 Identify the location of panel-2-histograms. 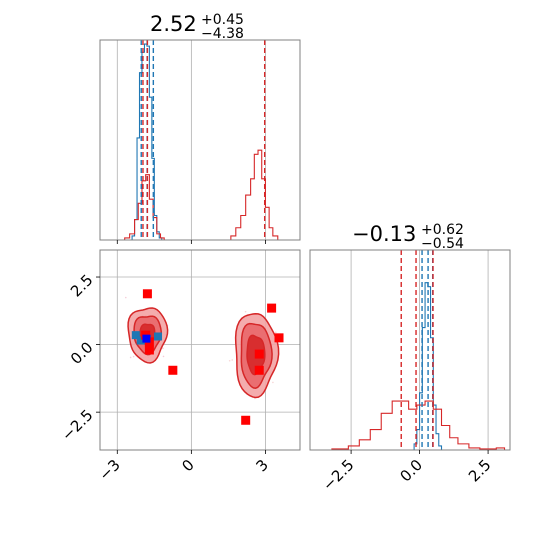
(418, 366).